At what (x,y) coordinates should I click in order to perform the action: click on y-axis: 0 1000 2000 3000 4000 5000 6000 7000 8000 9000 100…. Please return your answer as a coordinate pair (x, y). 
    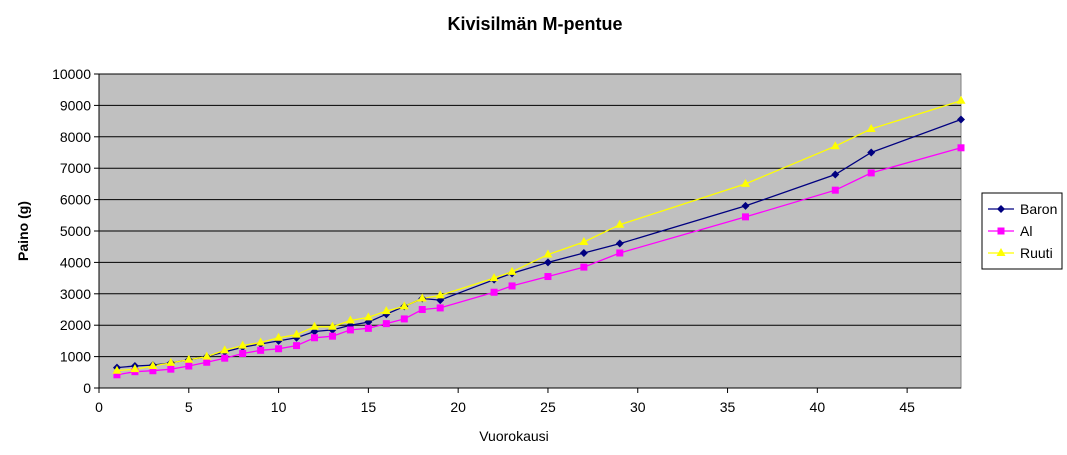
    Looking at the image, I should click on (76, 231).